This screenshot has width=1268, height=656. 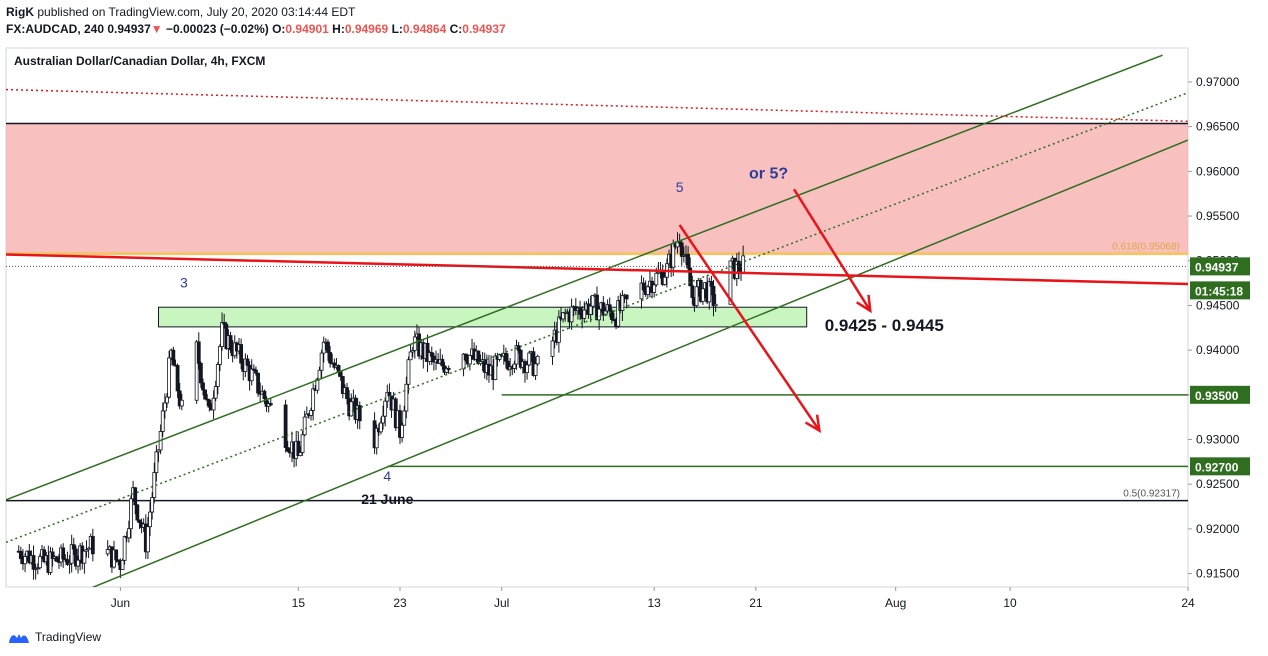 I want to click on last-value: 0.94937, so click(x=129, y=29).